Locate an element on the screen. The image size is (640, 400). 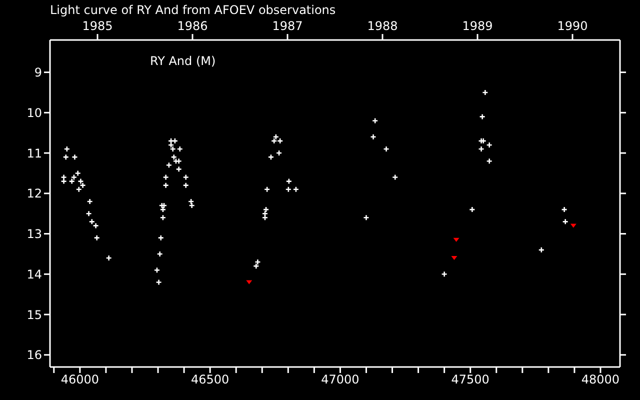
y-tick-label: 11 is located at coordinates (34, 153).